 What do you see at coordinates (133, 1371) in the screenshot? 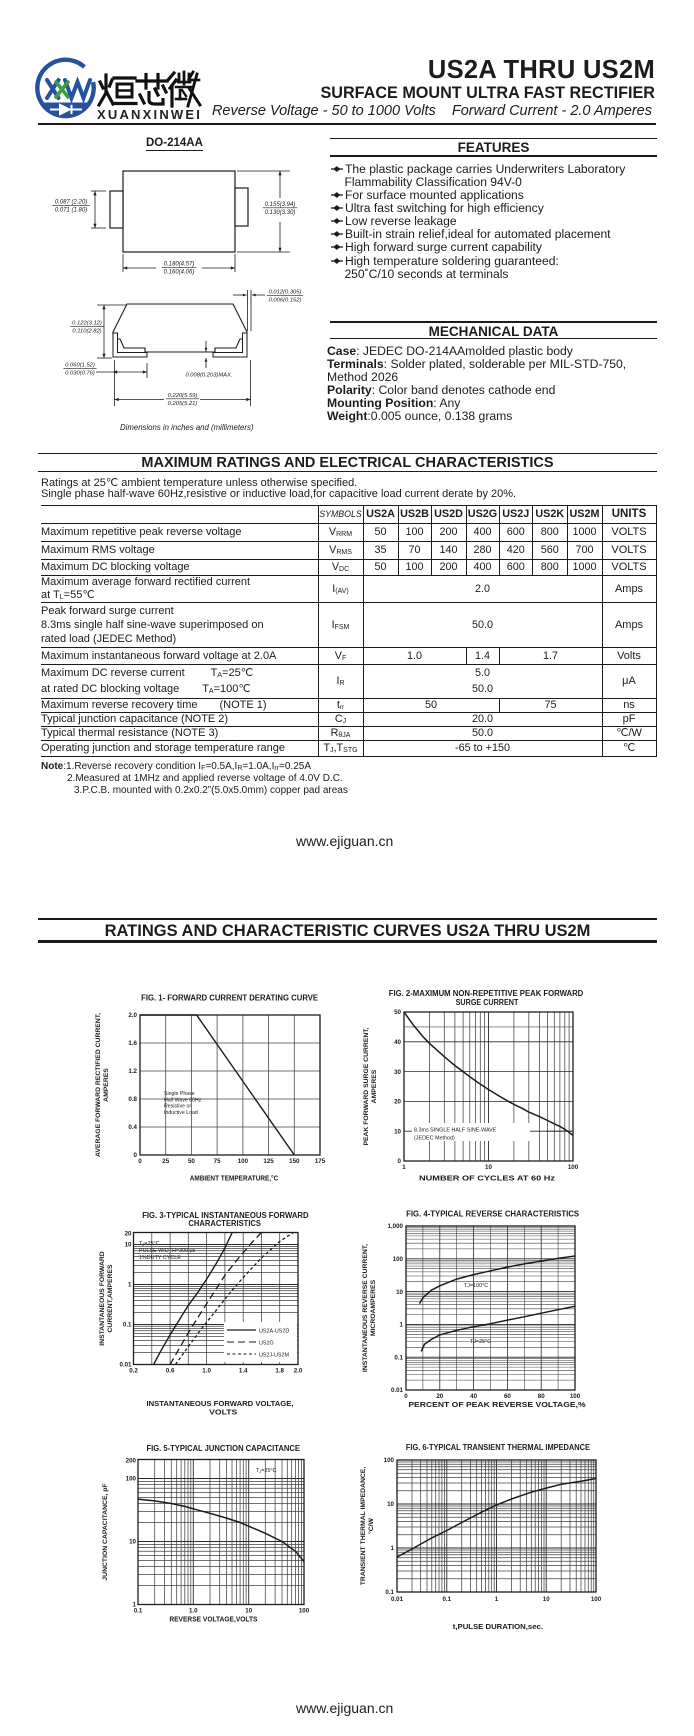
I see `svg-text: 0.2` at bounding box center [133, 1371].